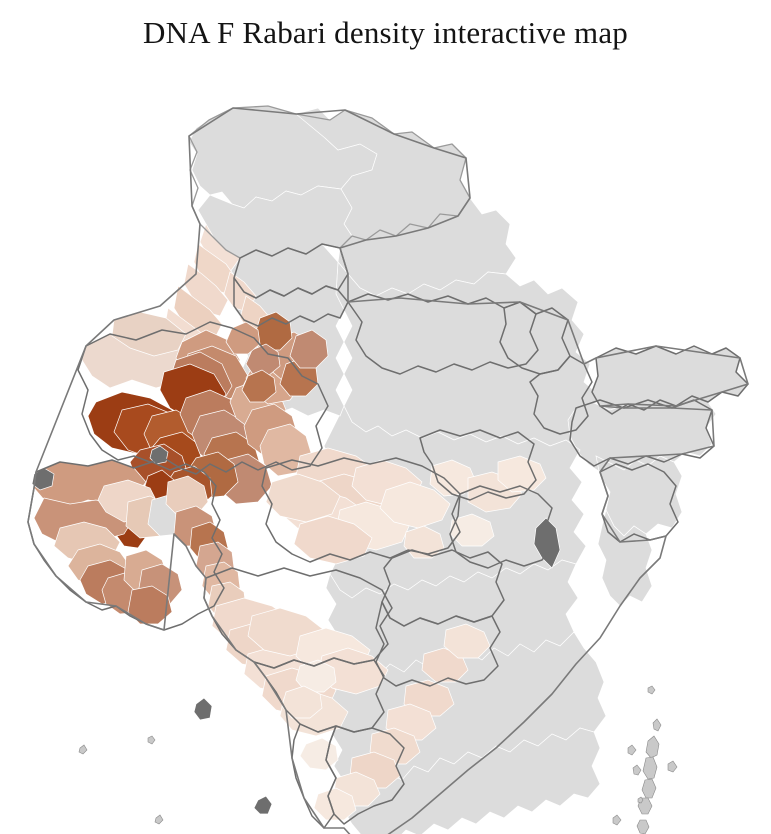  Describe the element at coordinates (378, 760) in the screenshot. I see `island-layer` at that location.